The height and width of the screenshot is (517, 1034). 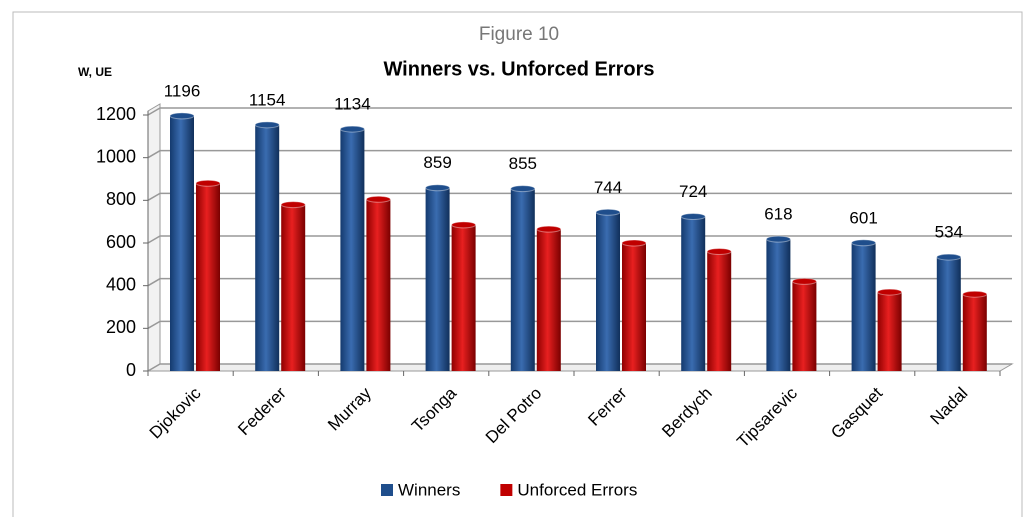 What do you see at coordinates (182, 90) in the screenshot?
I see `value-label: 1196` at bounding box center [182, 90].